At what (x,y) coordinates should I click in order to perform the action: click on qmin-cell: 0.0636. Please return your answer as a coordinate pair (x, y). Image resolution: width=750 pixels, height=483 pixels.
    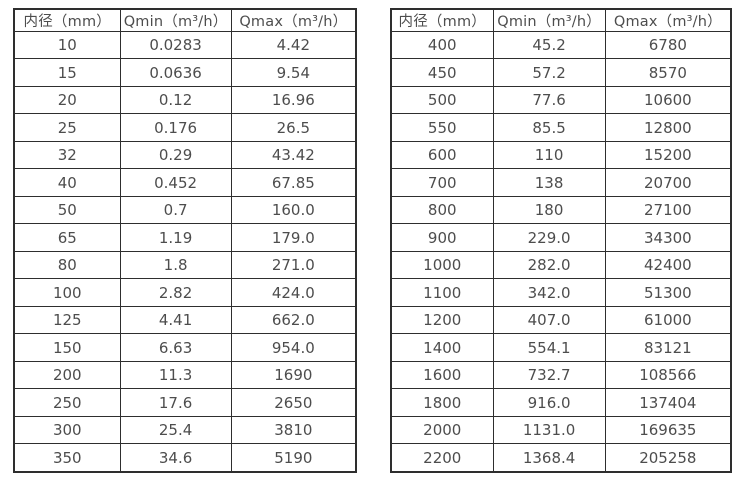
    Looking at the image, I should click on (175, 72).